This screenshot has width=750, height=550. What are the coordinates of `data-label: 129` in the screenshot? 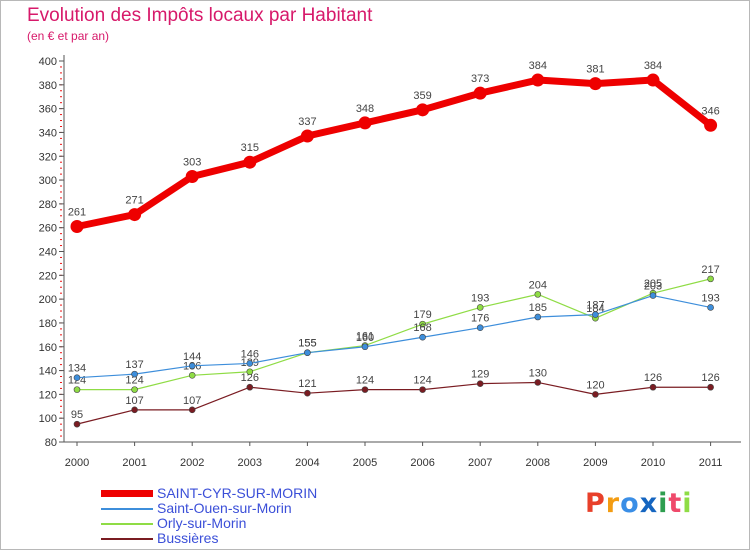 It's located at (480, 375).